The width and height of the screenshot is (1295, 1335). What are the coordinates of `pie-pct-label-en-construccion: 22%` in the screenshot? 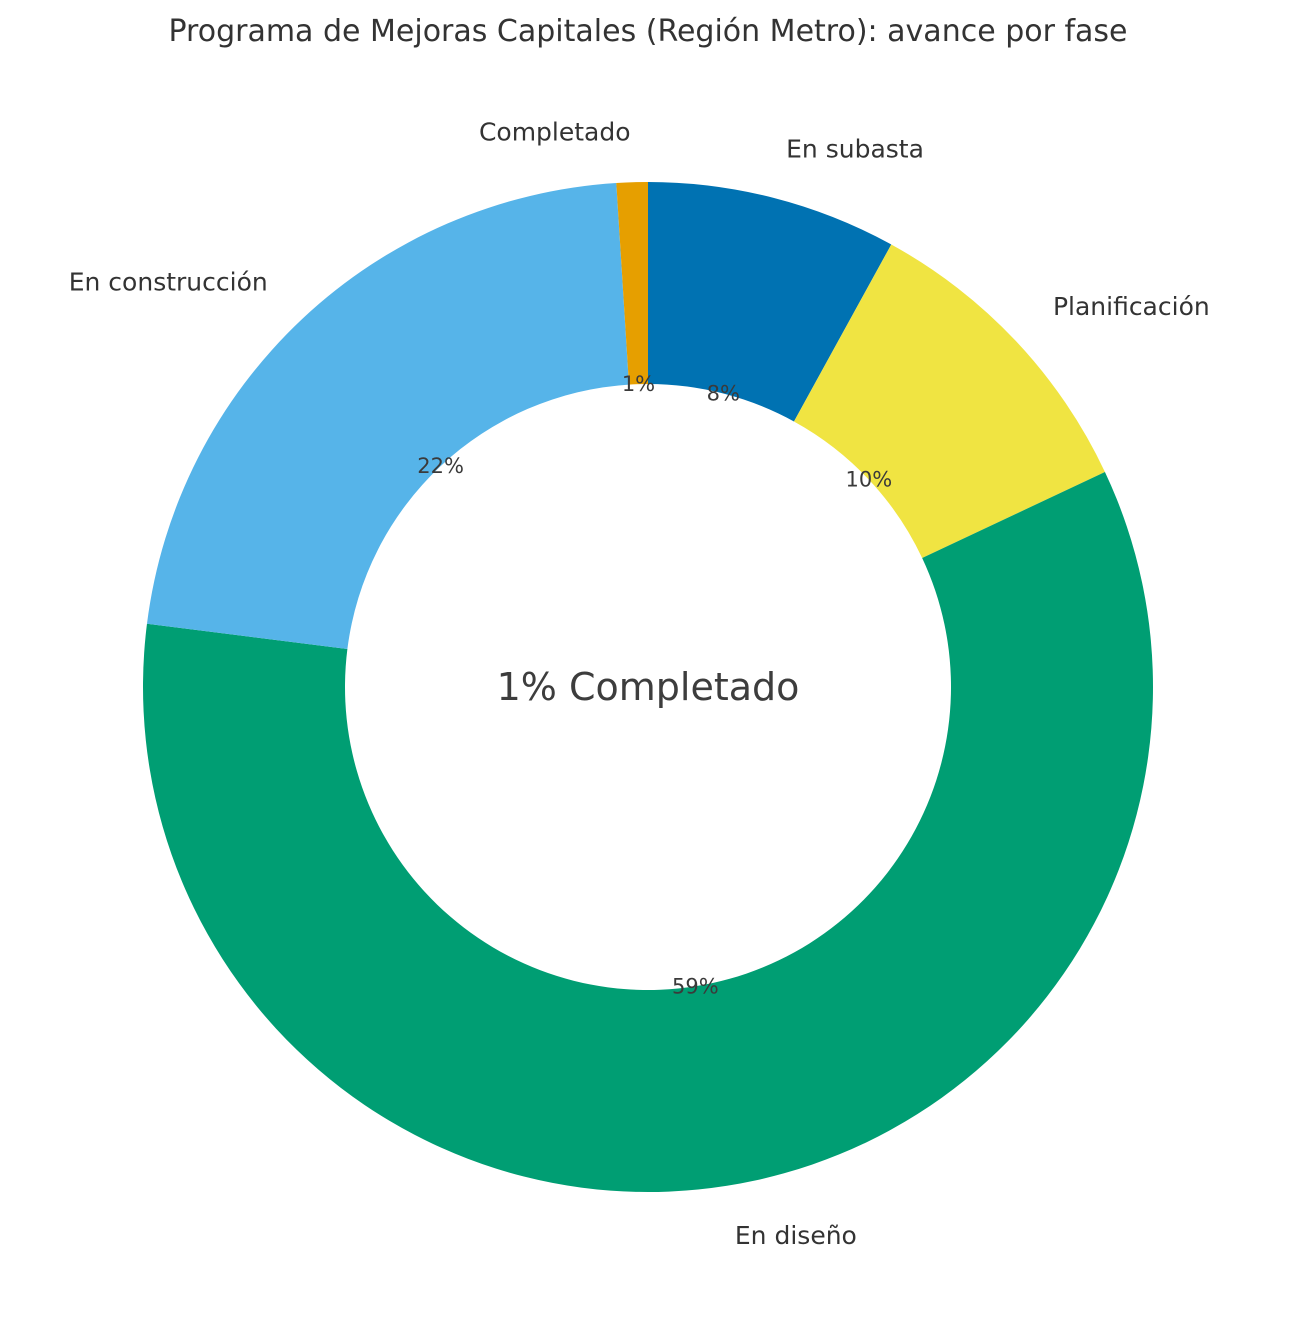 It's located at (440, 466).